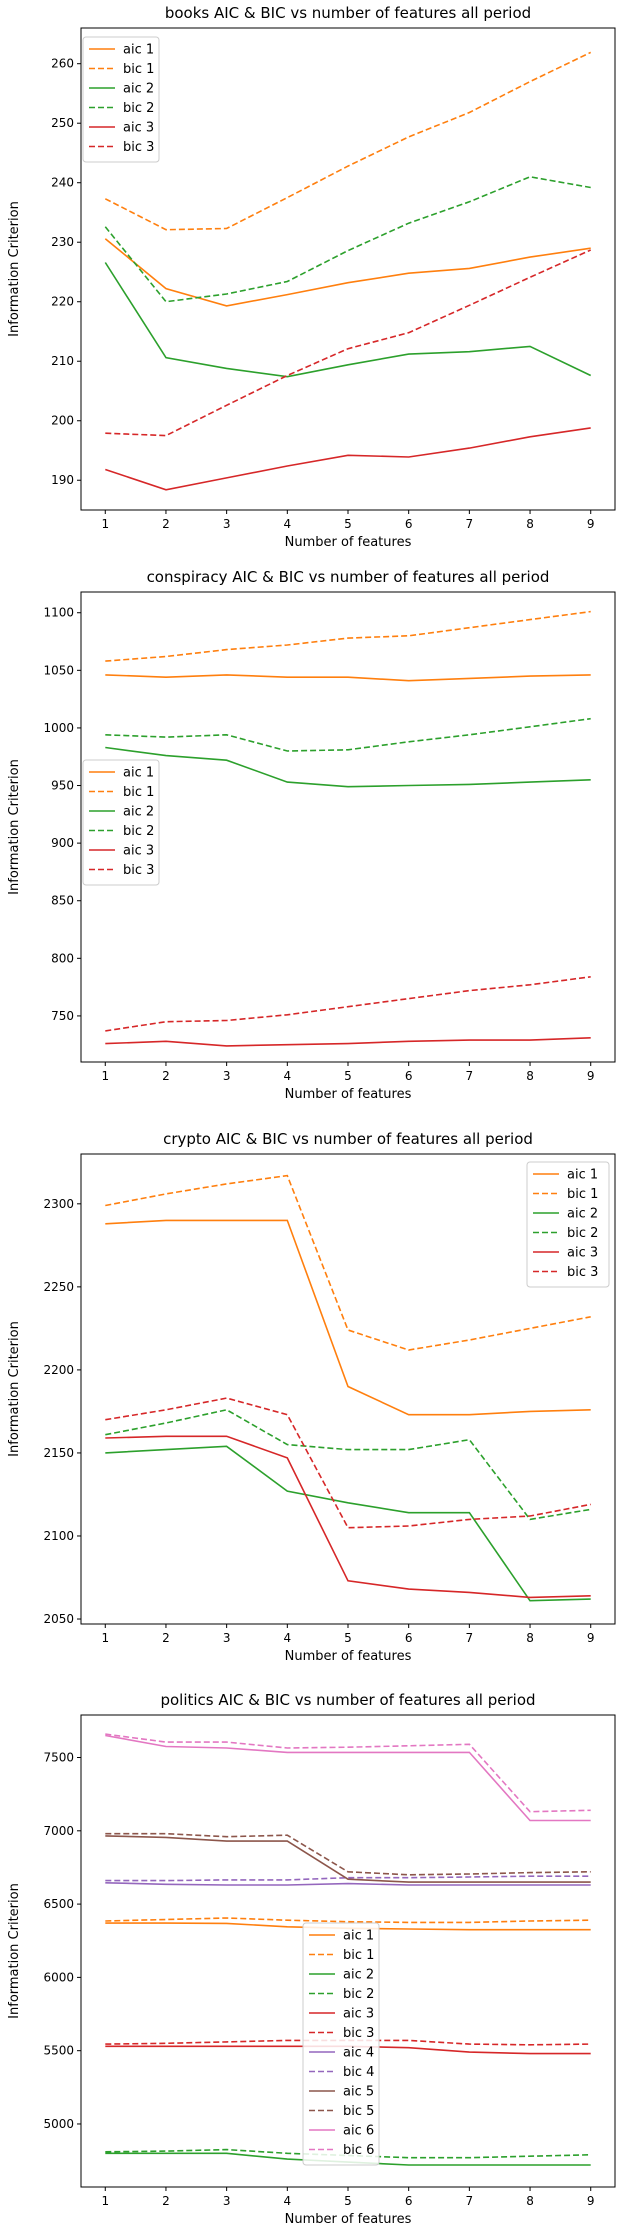 This screenshot has height=2239, width=627. What do you see at coordinates (358, 2111) in the screenshot?
I see `legend-label: bic 5` at bounding box center [358, 2111].